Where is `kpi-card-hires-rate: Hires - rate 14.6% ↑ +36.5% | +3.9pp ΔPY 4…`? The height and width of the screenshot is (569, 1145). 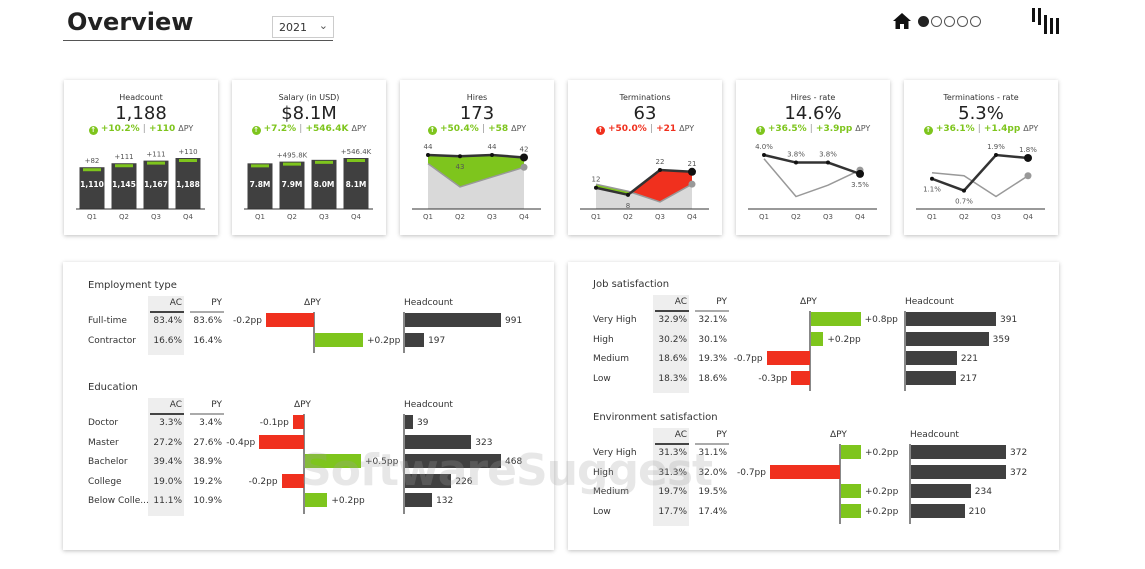
kpi-card-hires-rate: Hires - rate 14.6% ↑ +36.5% | +3.9pp ΔPY 4… is located at coordinates (813, 157).